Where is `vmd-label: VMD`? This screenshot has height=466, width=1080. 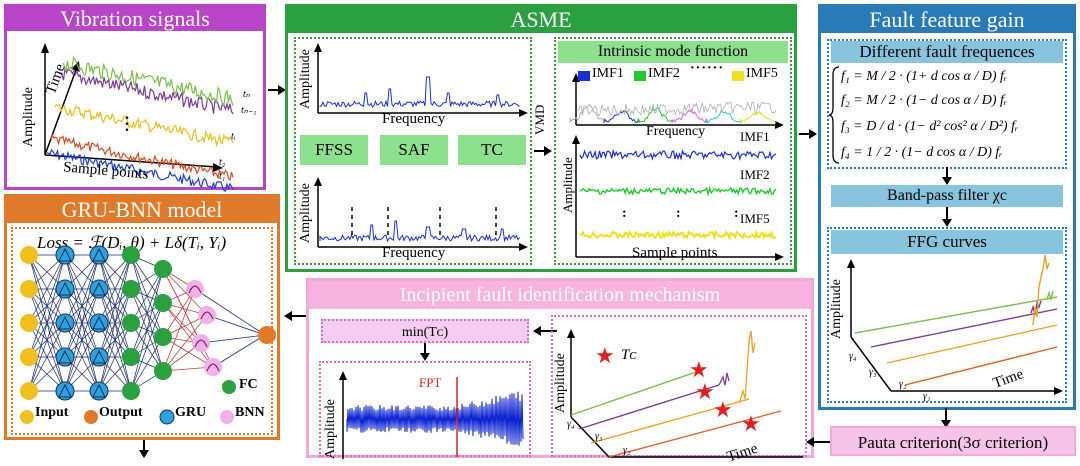
vmd-label: VMD is located at coordinates (539, 119).